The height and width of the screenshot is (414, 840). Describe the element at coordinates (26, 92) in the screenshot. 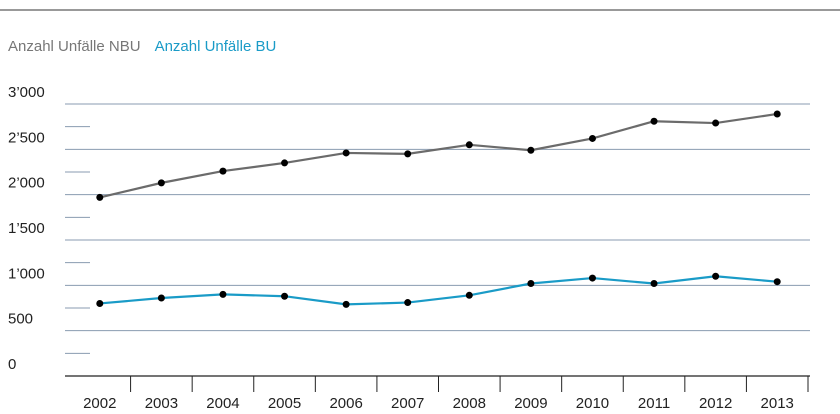

I see `y-tick-label: 3’000` at that location.